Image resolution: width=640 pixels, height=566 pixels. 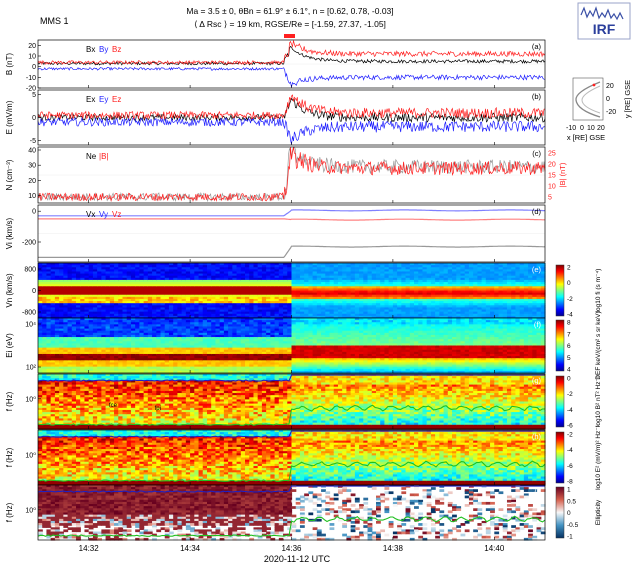 What do you see at coordinates (291, 107) in the screenshot?
I see `panel-b-series-ez` at bounding box center [291, 107].